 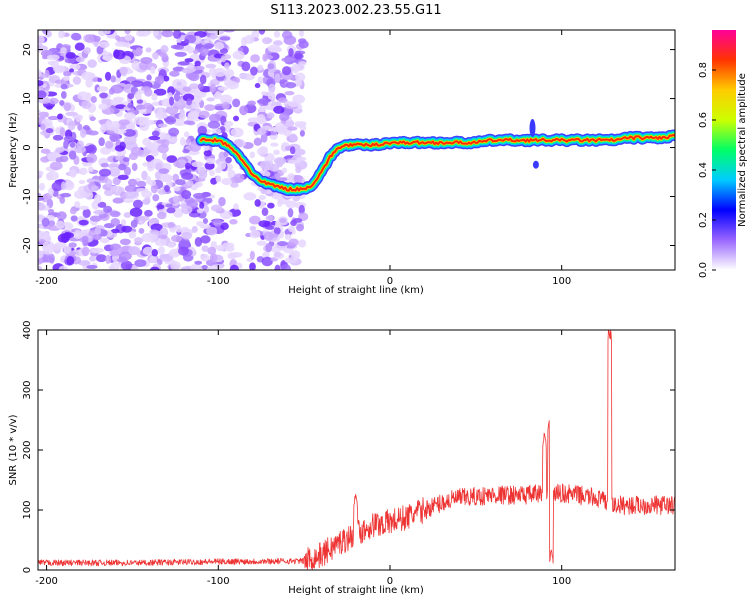 I want to click on x-tick-label: 0, so click(x=390, y=281).